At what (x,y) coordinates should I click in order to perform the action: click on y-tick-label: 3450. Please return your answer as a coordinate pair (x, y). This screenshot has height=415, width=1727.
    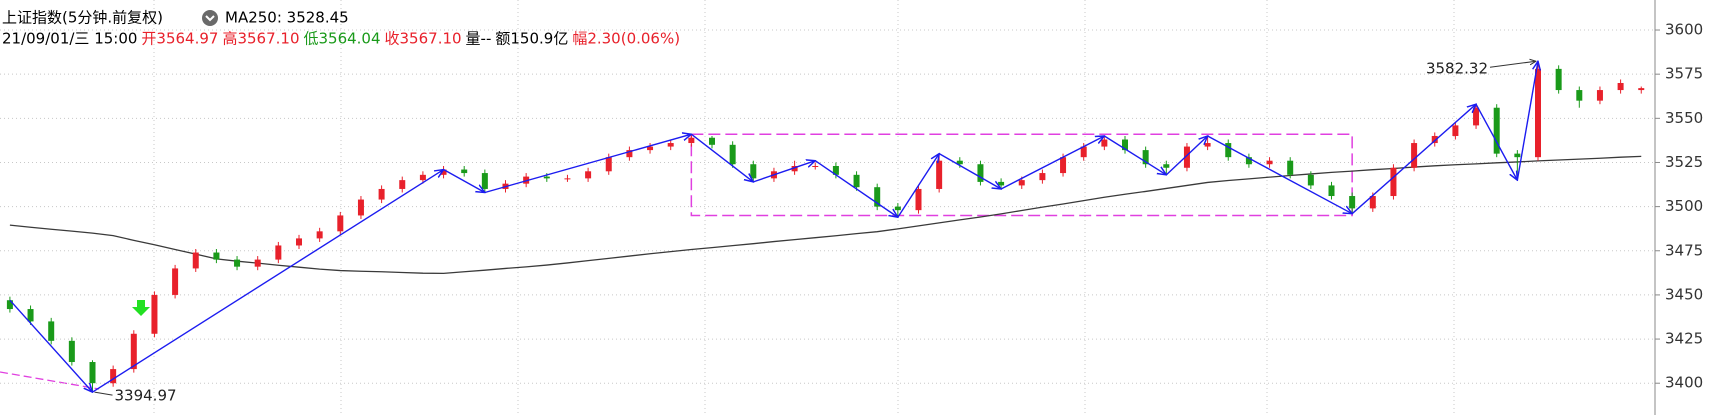
    Looking at the image, I should click on (1684, 294).